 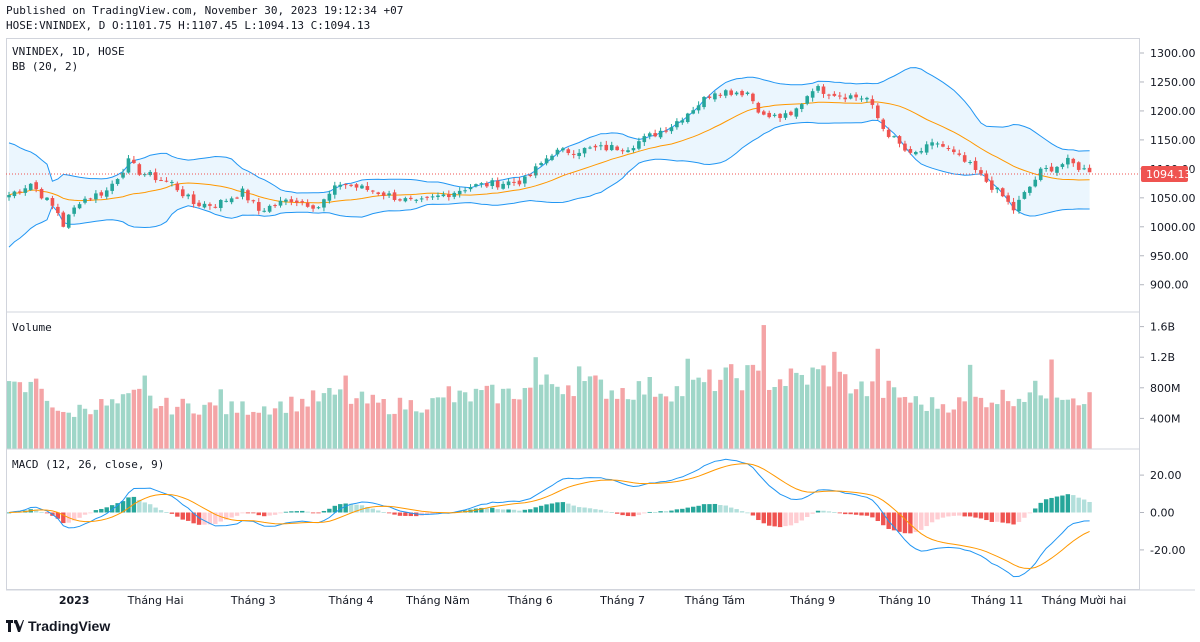 What do you see at coordinates (351, 600) in the screenshot?
I see `time-tick-label: Tháng 4` at bounding box center [351, 600].